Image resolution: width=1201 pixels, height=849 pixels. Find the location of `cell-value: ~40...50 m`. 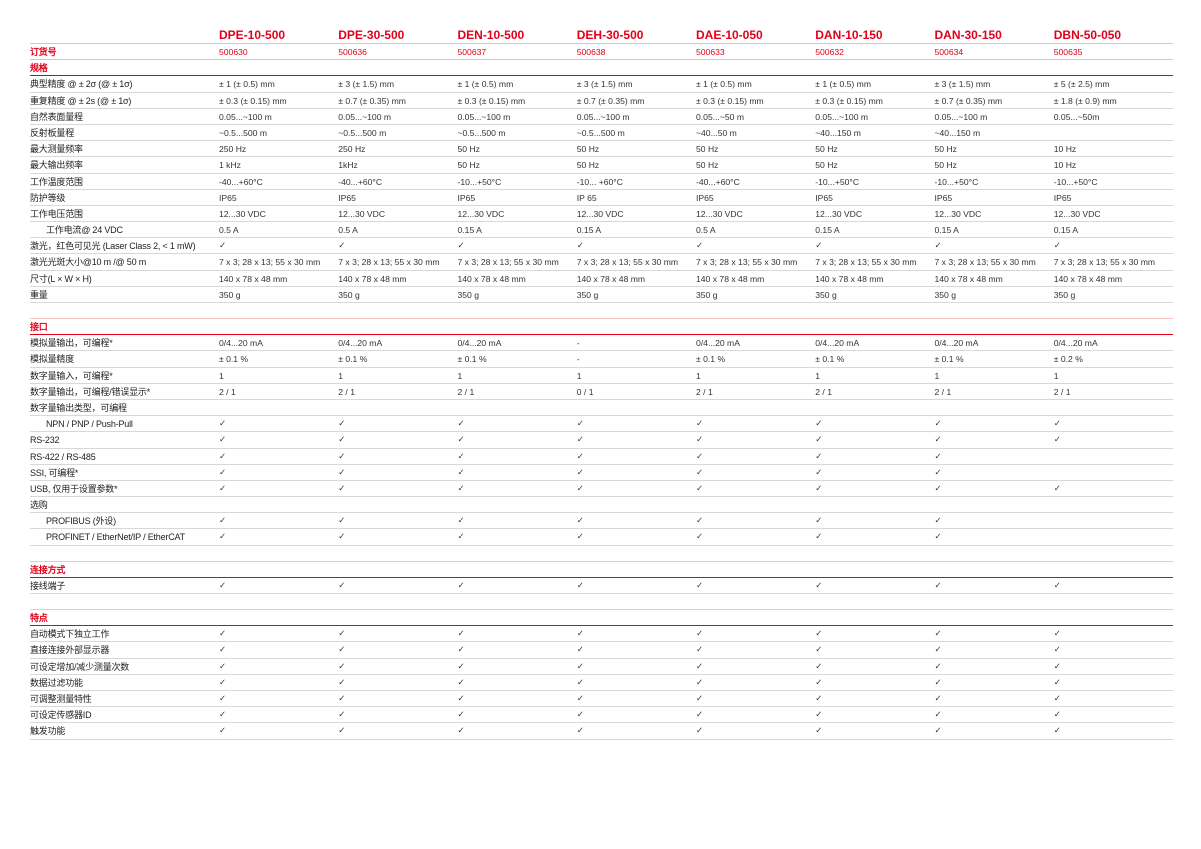

cell-value: ~40...50 m is located at coordinates (716, 132).